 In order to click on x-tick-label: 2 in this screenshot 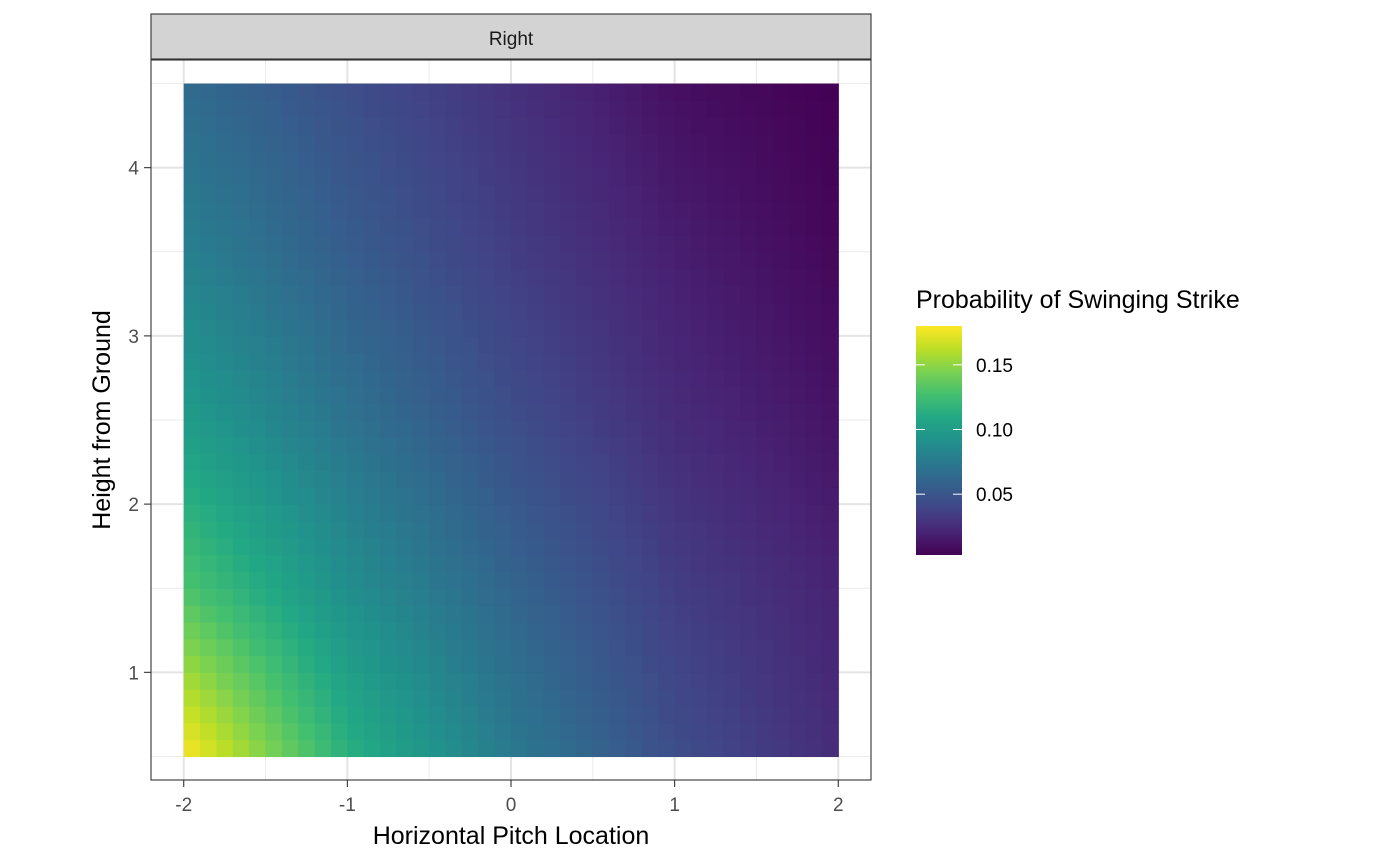, I will do `click(838, 805)`.